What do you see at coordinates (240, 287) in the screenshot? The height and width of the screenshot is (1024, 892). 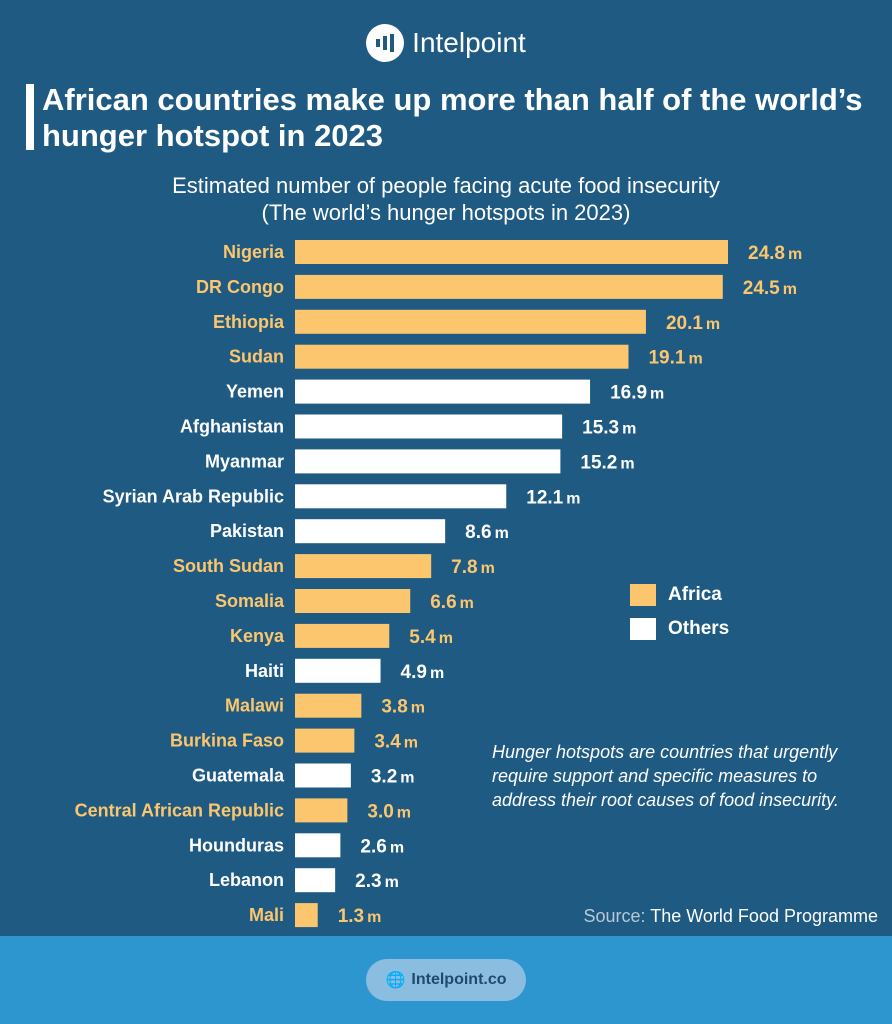 I see `category-label: DR Congo` at bounding box center [240, 287].